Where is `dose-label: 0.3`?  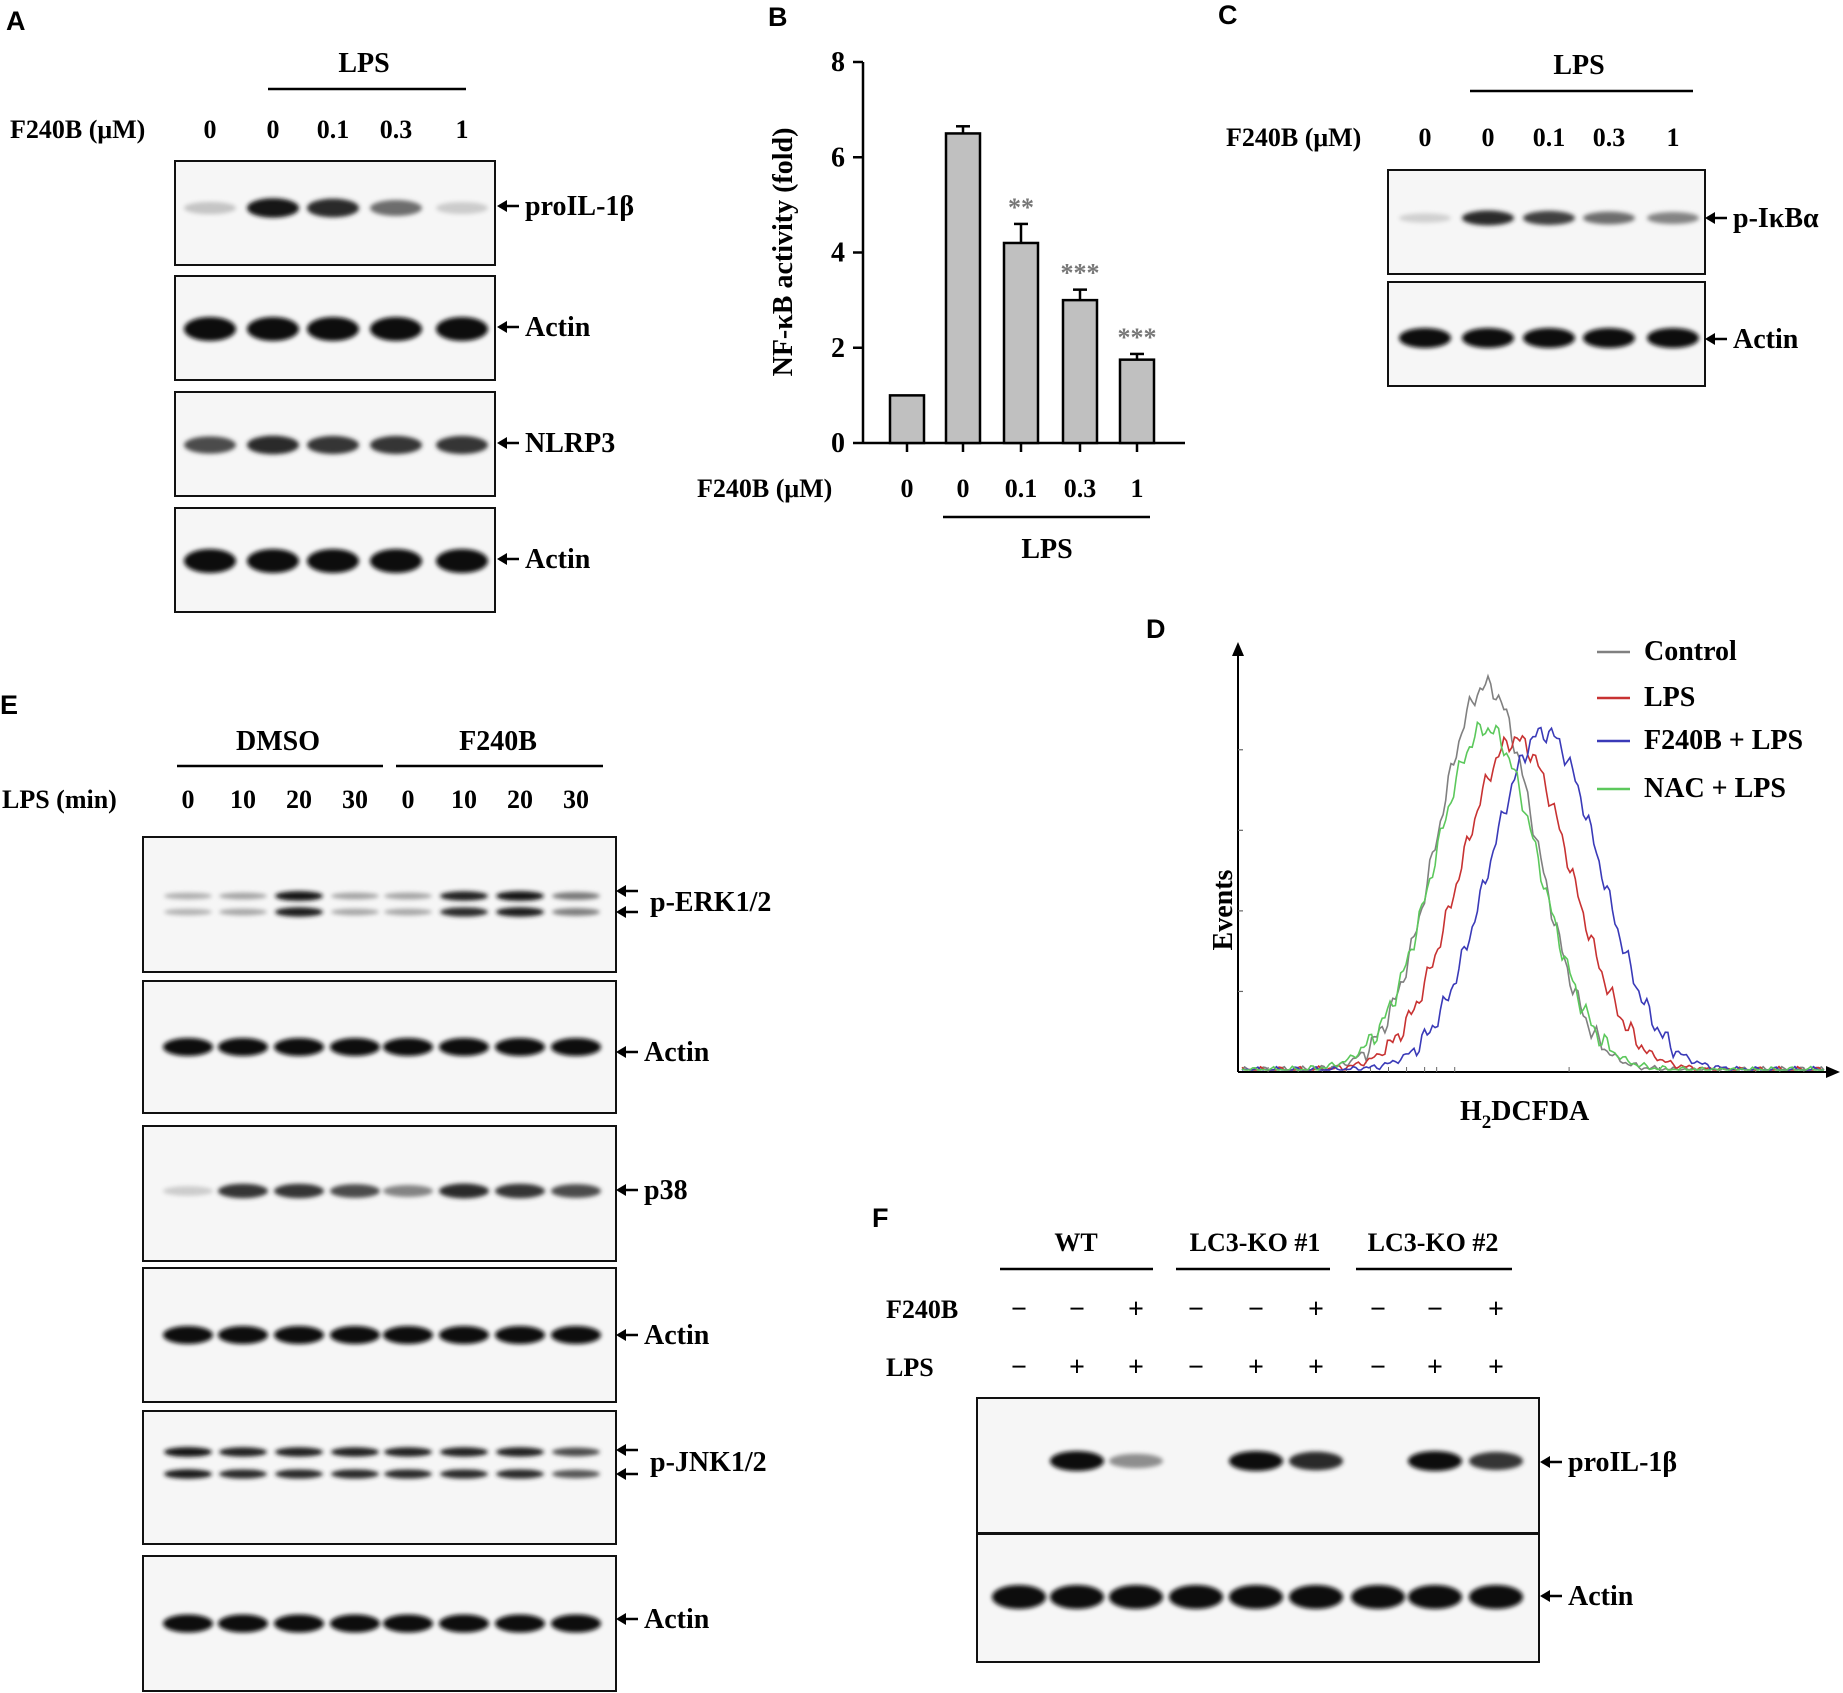 dose-label: 0.3 is located at coordinates (396, 129).